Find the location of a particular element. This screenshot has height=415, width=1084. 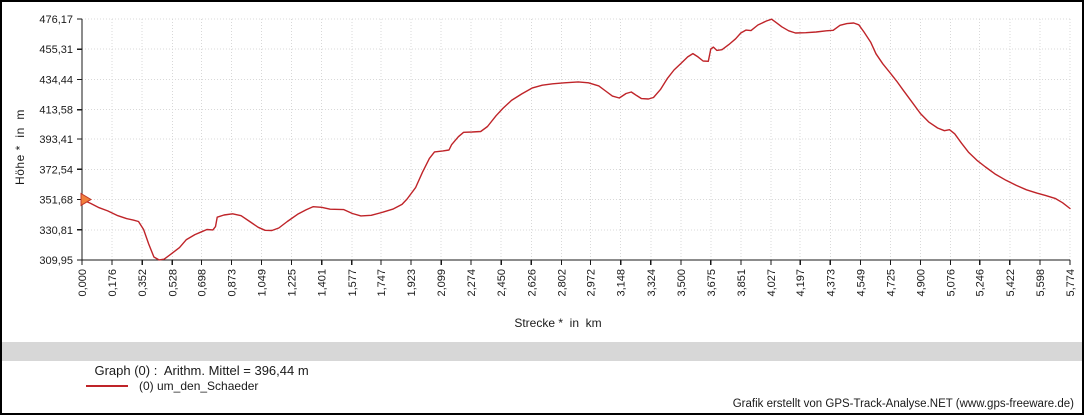

svg-text: 2,099 is located at coordinates (442, 283).